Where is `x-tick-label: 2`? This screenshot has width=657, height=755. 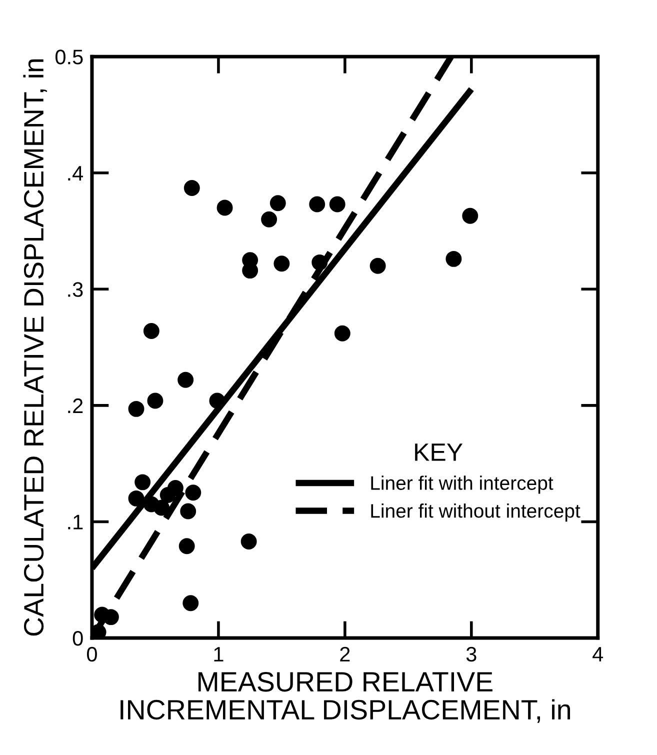 x-tick-label: 2 is located at coordinates (345, 654).